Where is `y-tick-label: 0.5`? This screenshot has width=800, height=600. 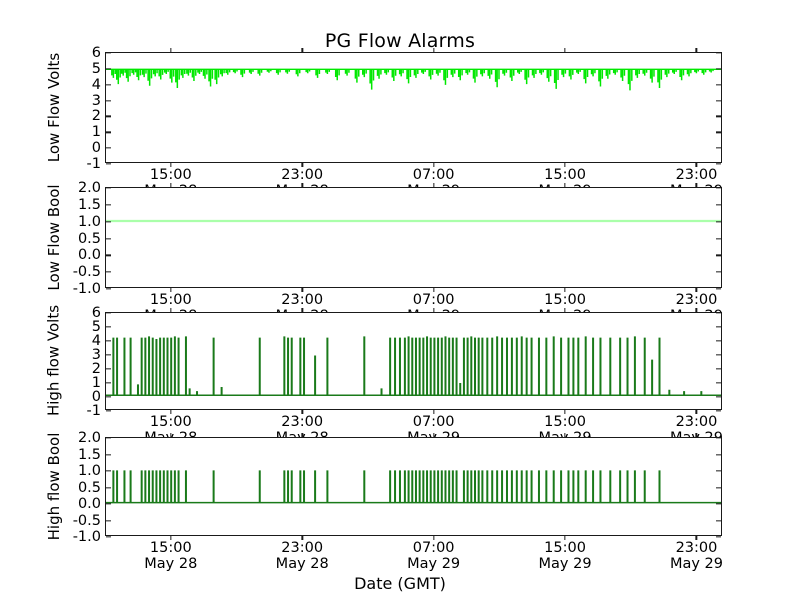 y-tick-label: 0.5 is located at coordinates (89, 487).